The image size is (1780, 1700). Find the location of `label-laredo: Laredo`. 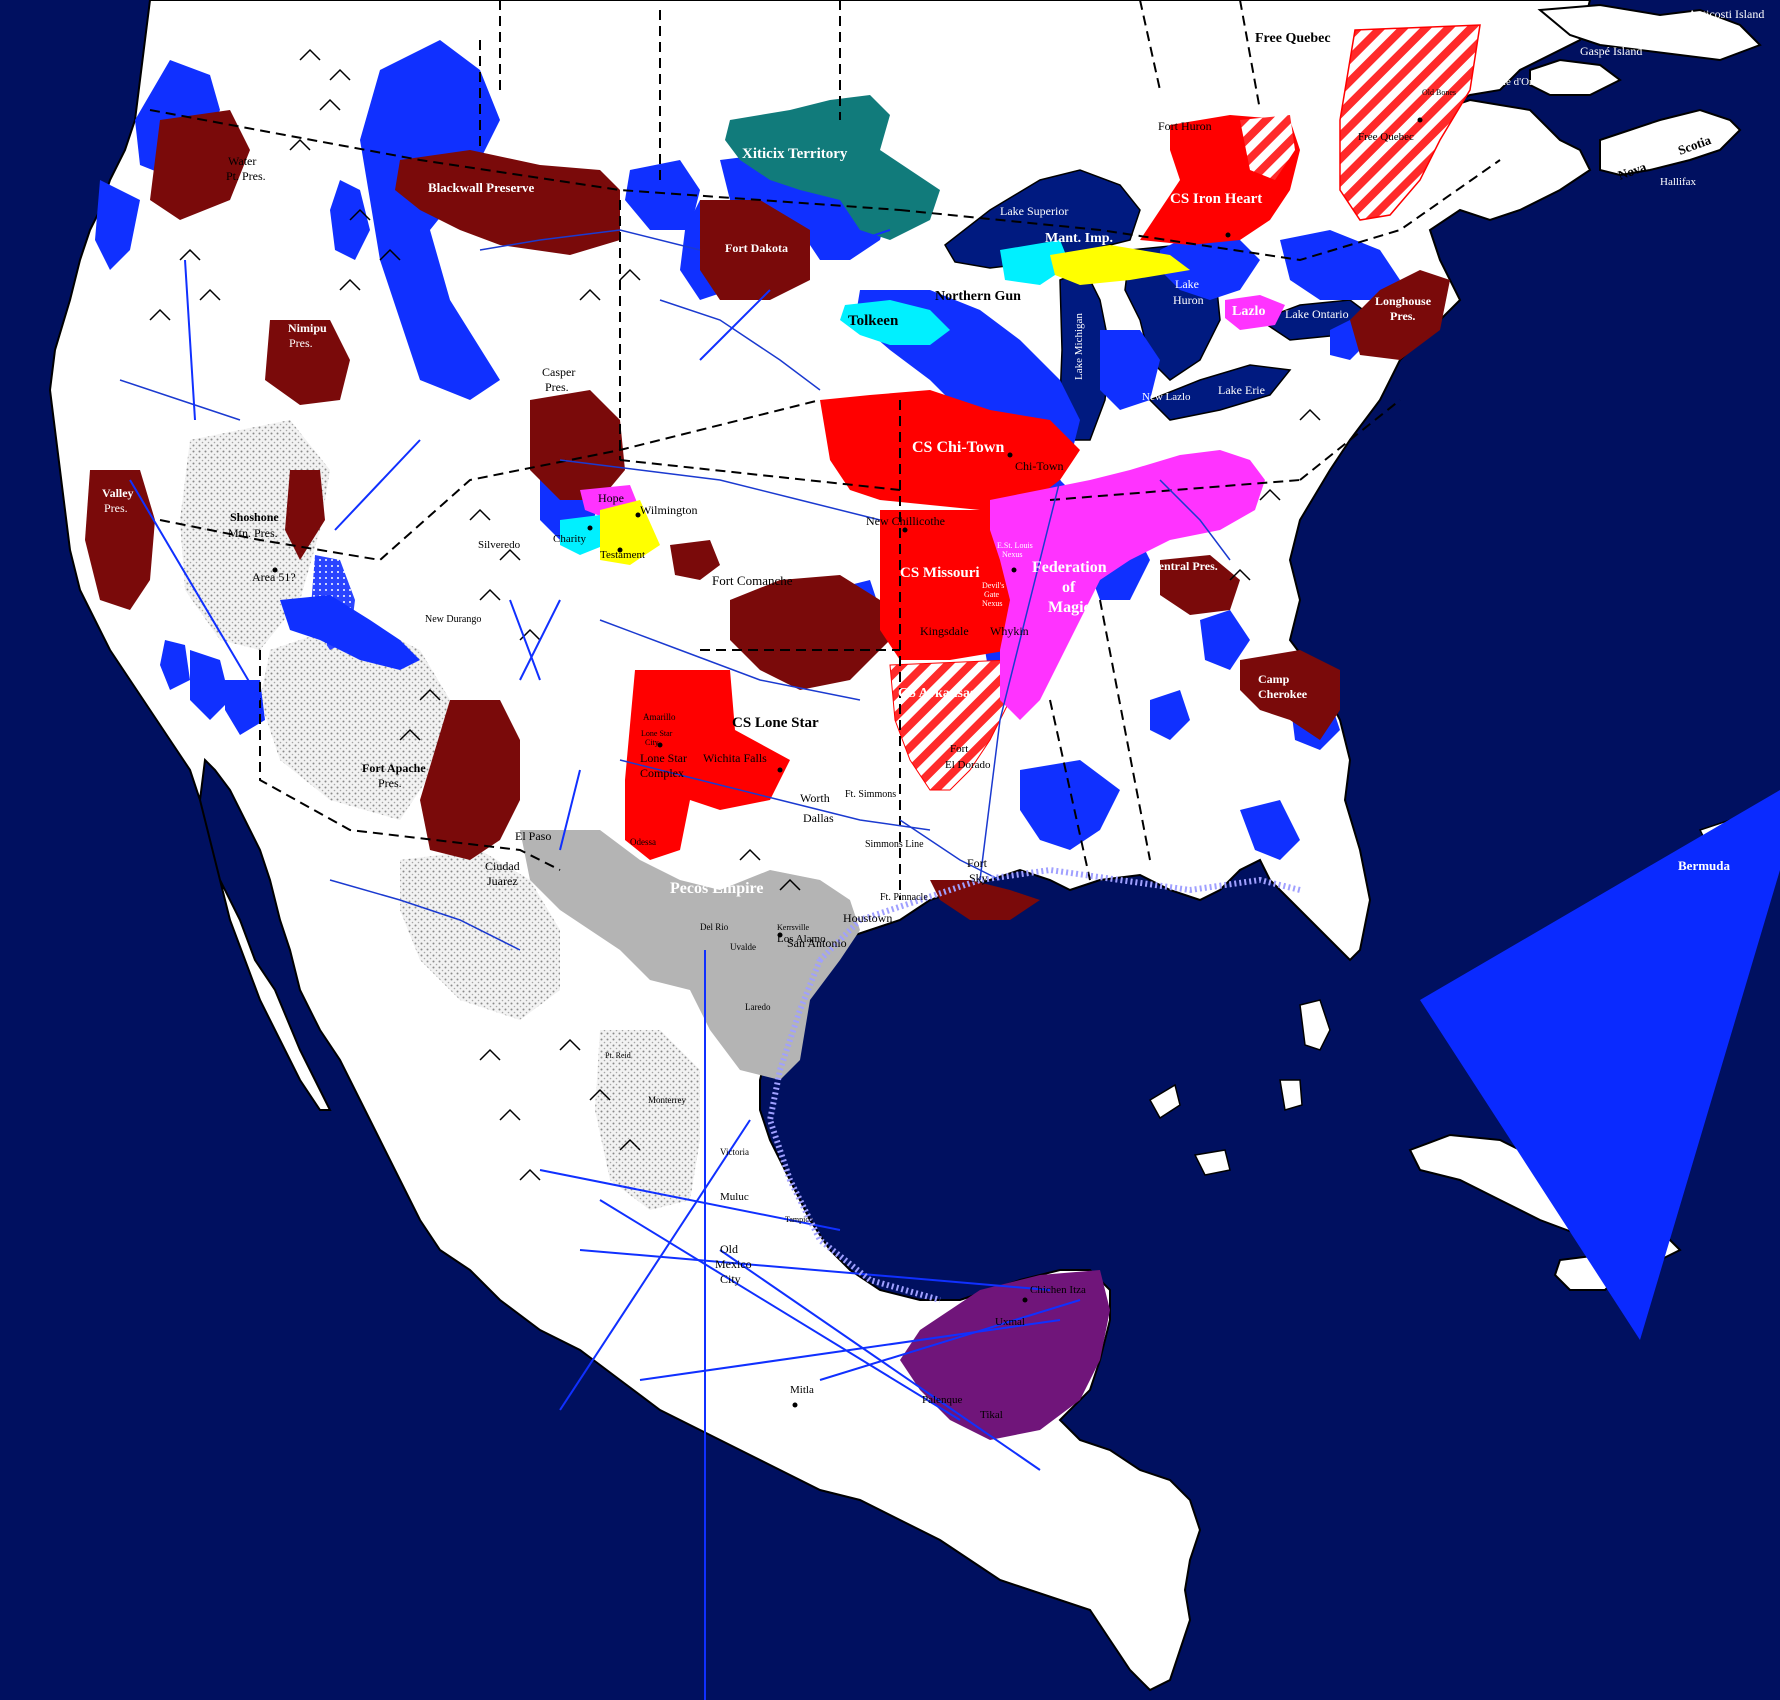

label-laredo: Laredo is located at coordinates (758, 1007).